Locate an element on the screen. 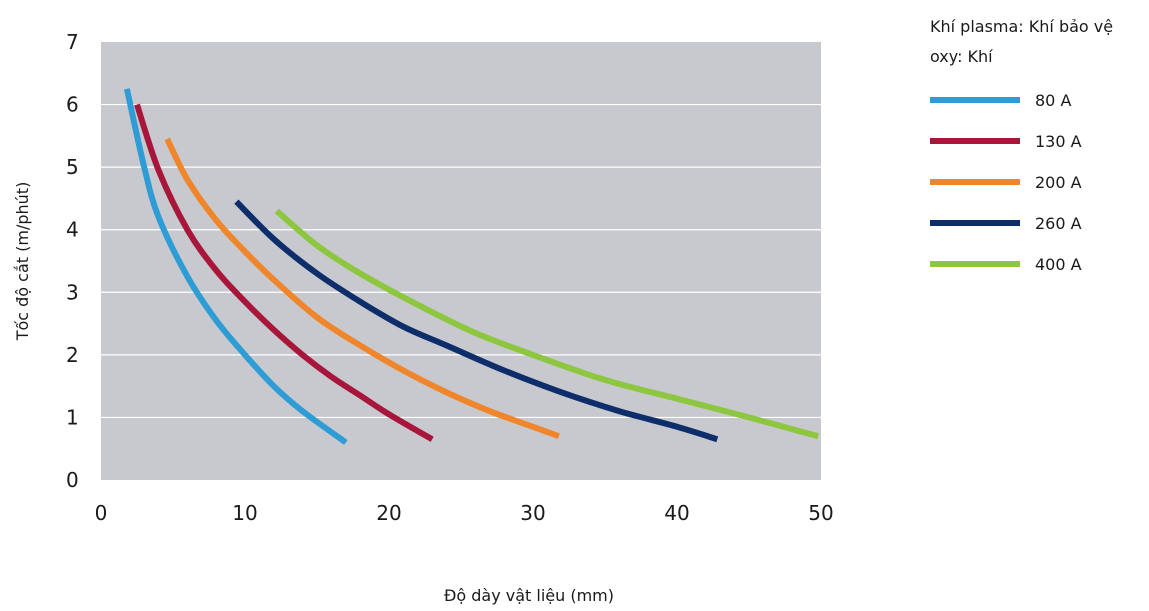 The width and height of the screenshot is (1149, 611). x-tick-labels: 0 10 20 30 40 50 is located at coordinates (464, 513).